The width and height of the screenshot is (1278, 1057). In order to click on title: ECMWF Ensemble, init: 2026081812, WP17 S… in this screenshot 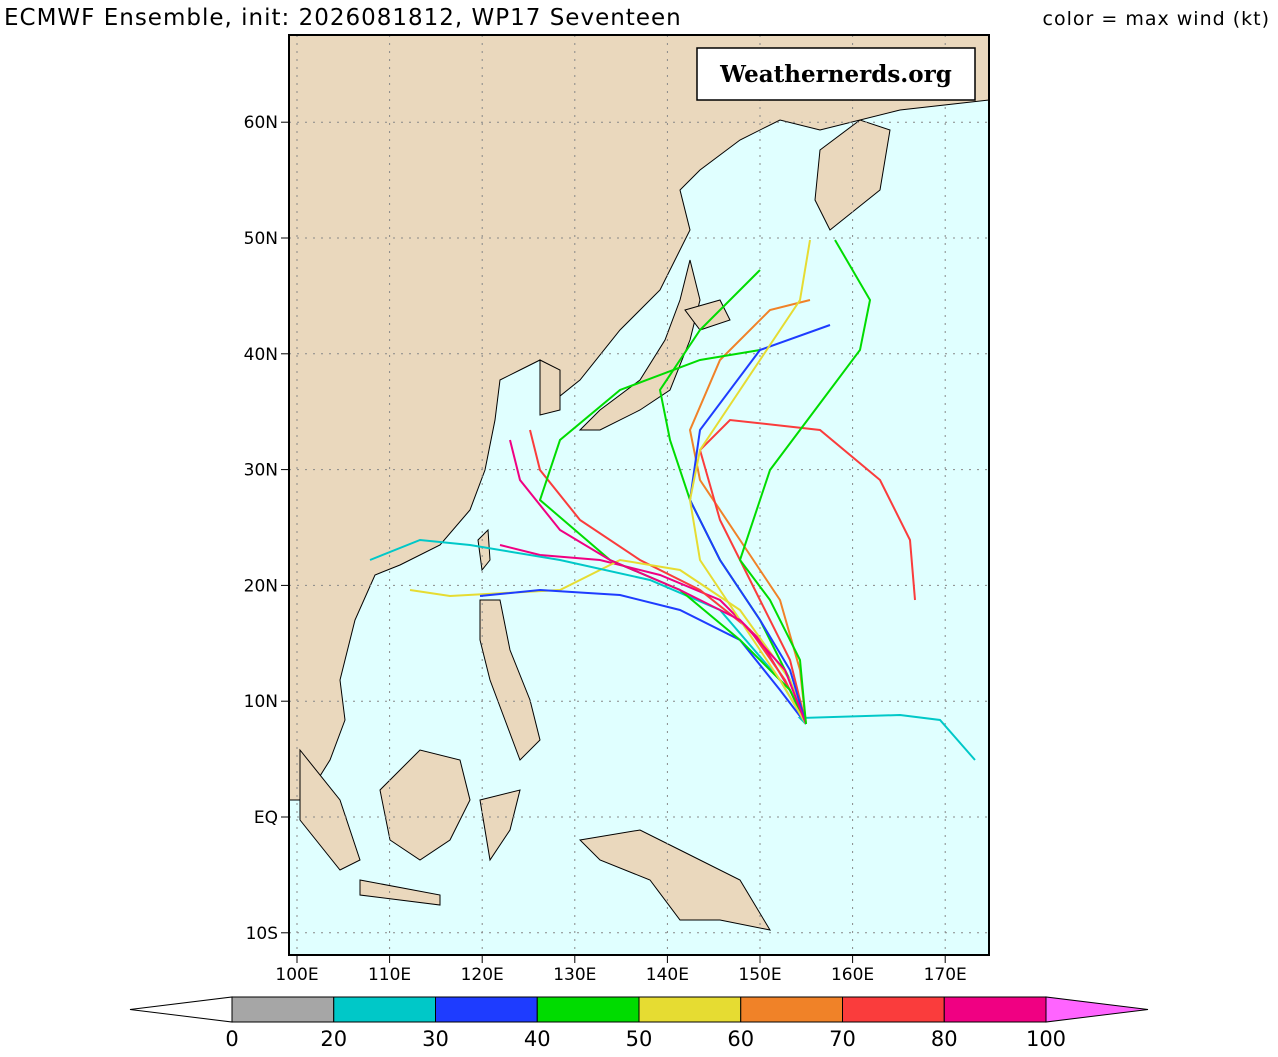, I will do `click(343, 18)`.